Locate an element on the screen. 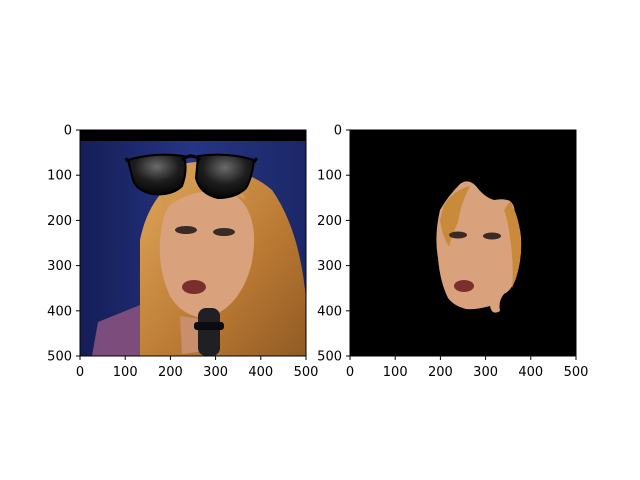  black-top-band is located at coordinates (193, 135).